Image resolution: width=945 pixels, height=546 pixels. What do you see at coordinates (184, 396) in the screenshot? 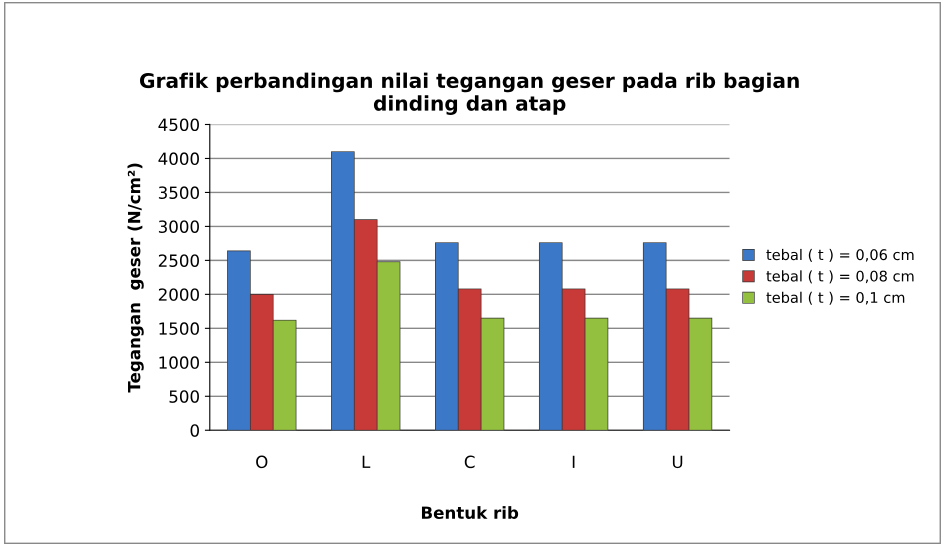
I see `y-tick-label: 500` at bounding box center [184, 396].